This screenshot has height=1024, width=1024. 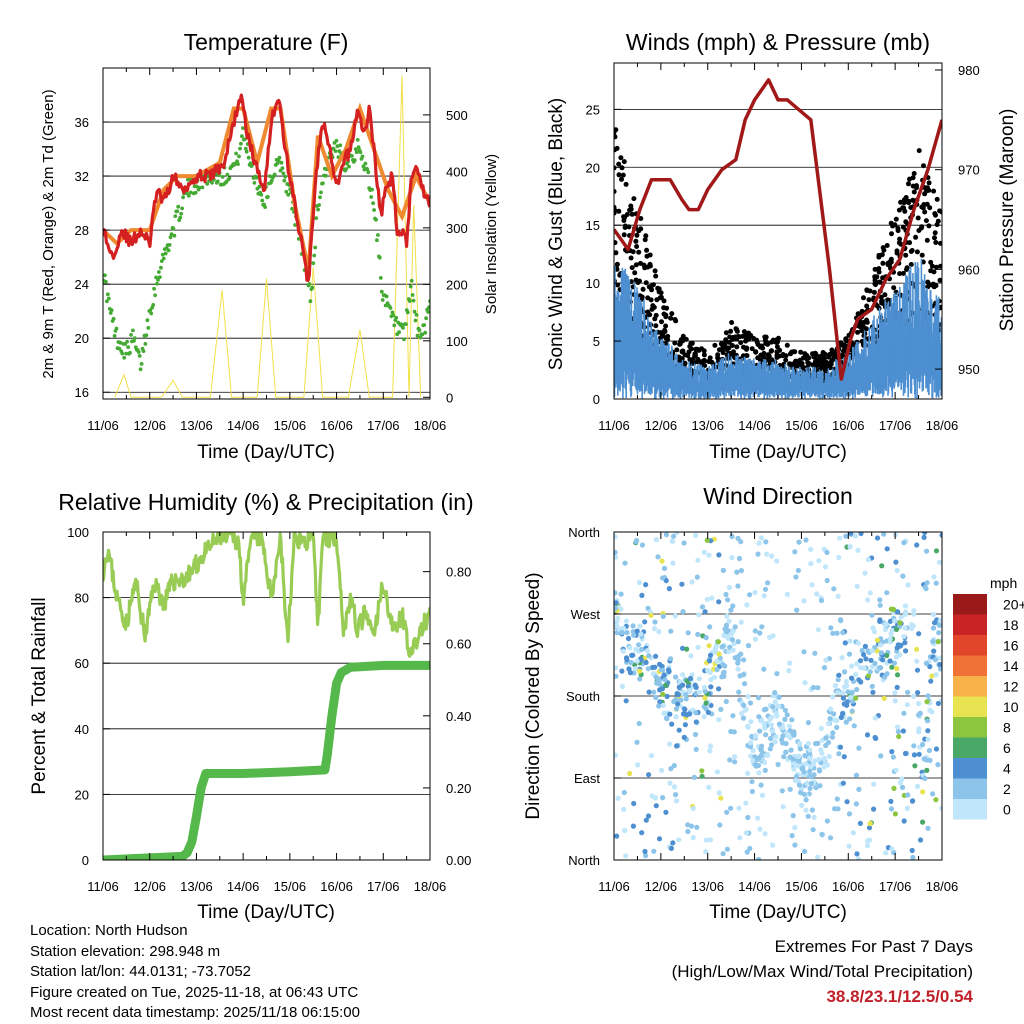 I want to click on rh-ytick-label: 20, so click(x=82, y=794).